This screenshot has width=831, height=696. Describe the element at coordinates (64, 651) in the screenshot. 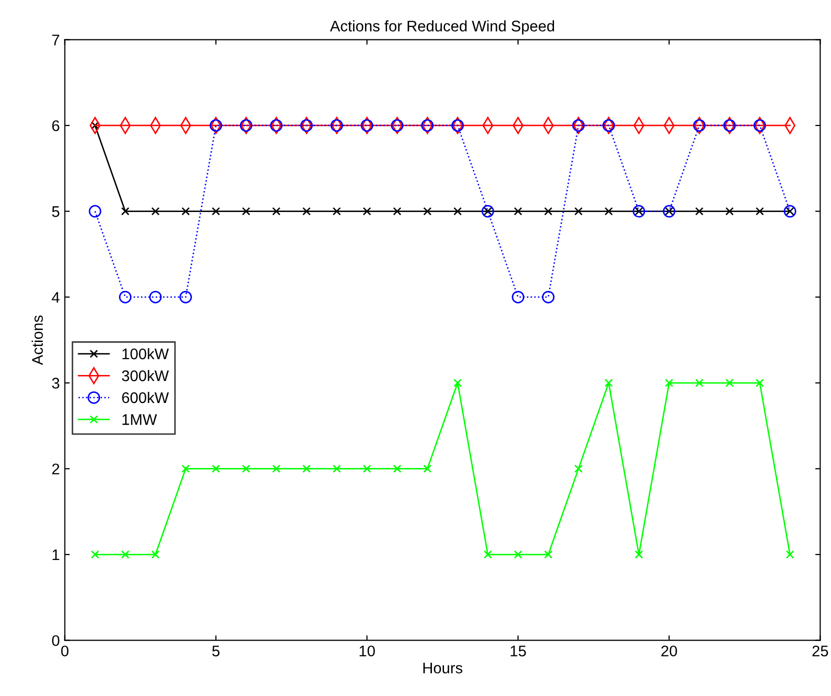

I see `x-tick-label: 0` at that location.